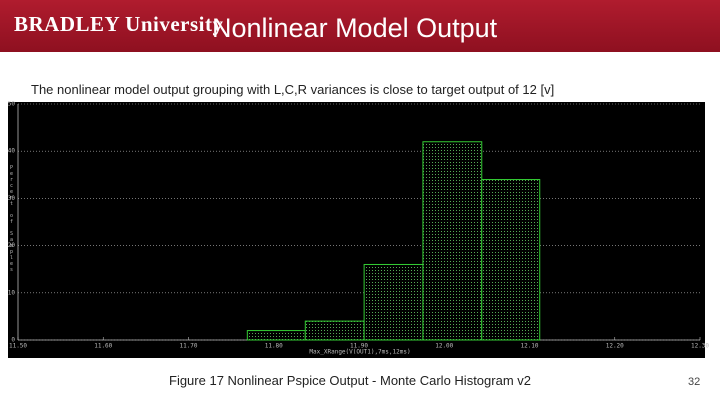  Describe the element at coordinates (13, 340) in the screenshot. I see `y-tick-label: 0` at that location.